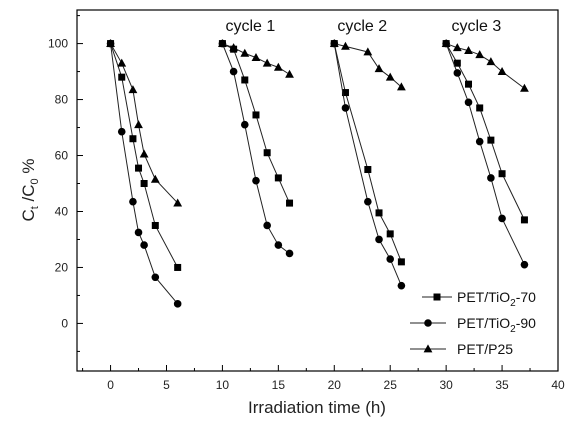 This screenshot has height=423, width=567. I want to click on legend-label: PET/P25, so click(485, 349).